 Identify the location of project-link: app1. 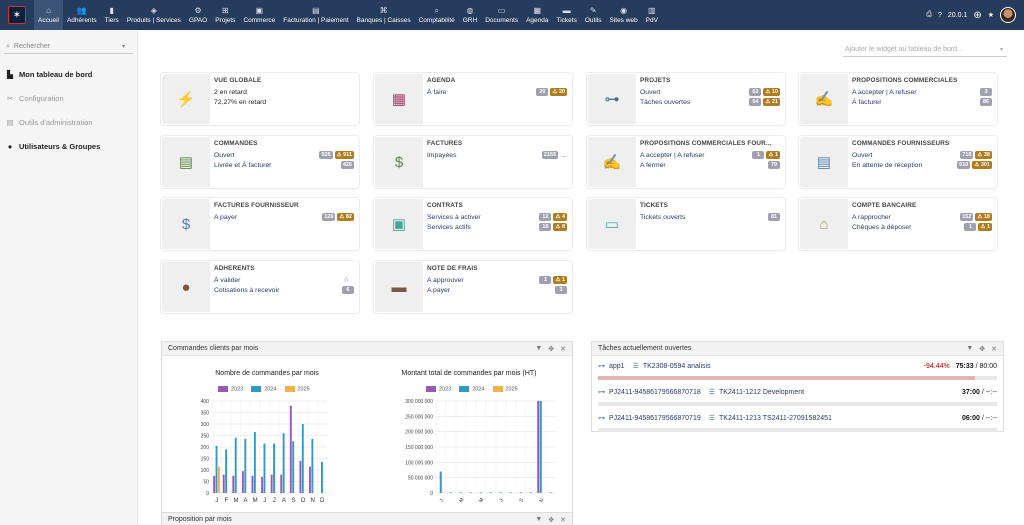
(617, 366).